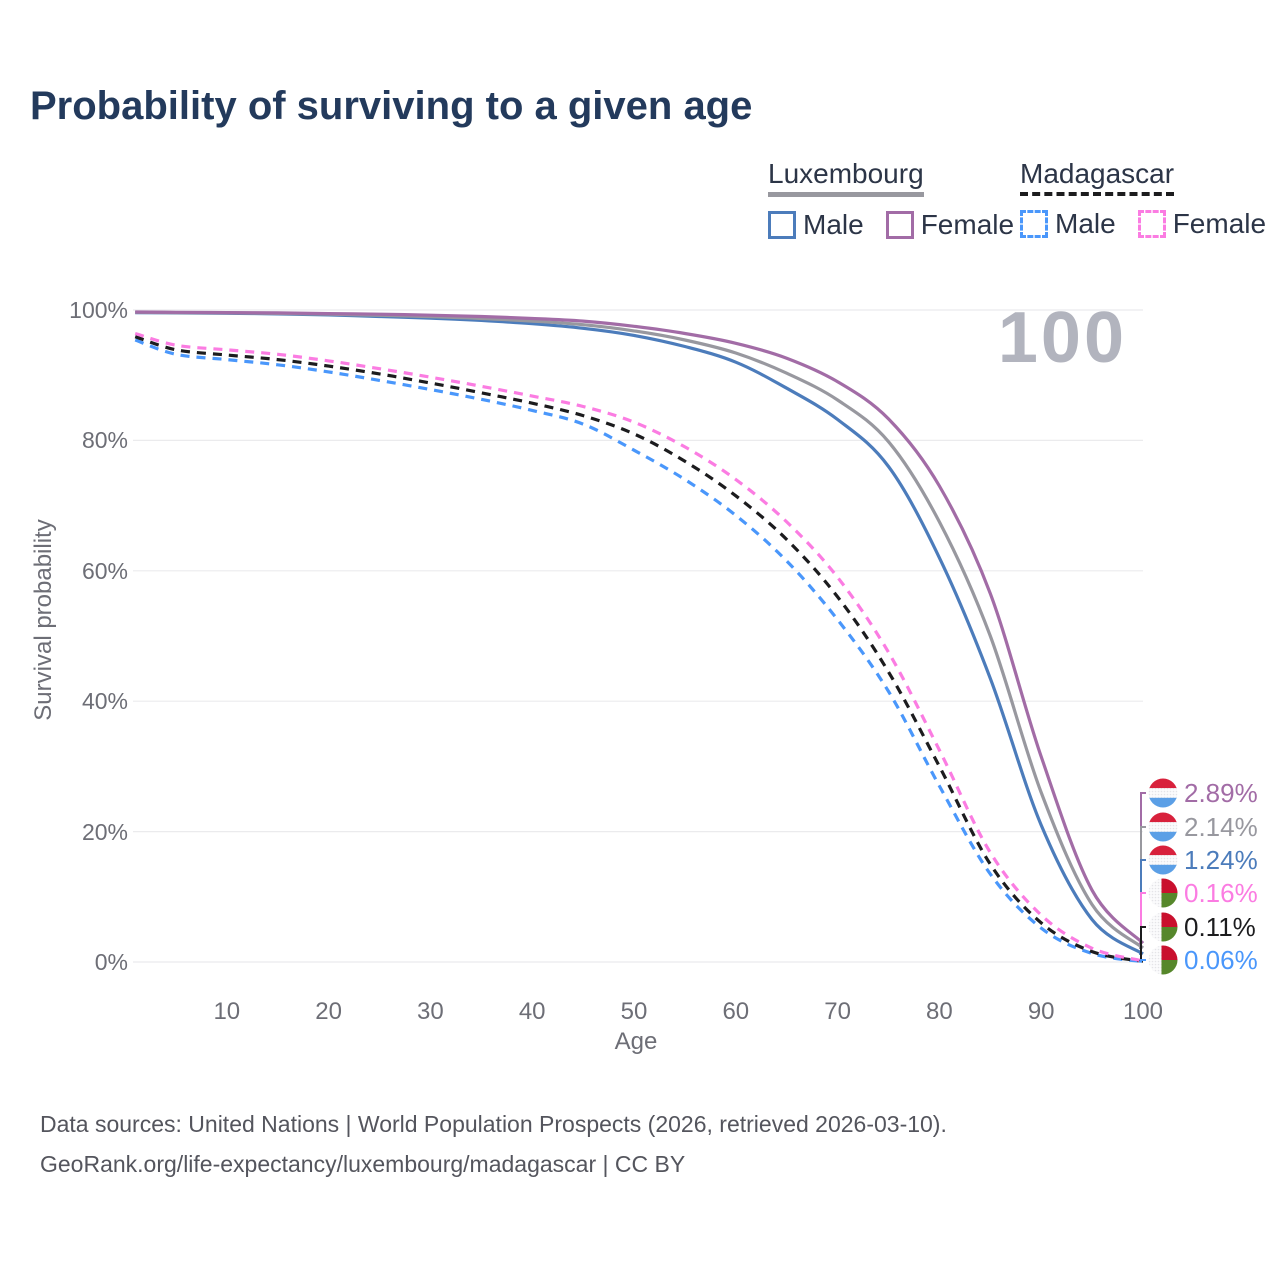 The width and height of the screenshot is (1280, 1280). Describe the element at coordinates (1097, 177) in the screenshot. I see `legend-country-label-madagascar: Madagascar` at that location.